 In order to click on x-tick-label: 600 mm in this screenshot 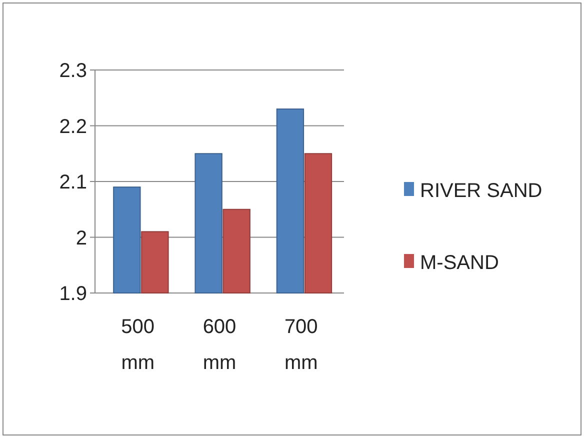, I will do `click(219, 345)`.